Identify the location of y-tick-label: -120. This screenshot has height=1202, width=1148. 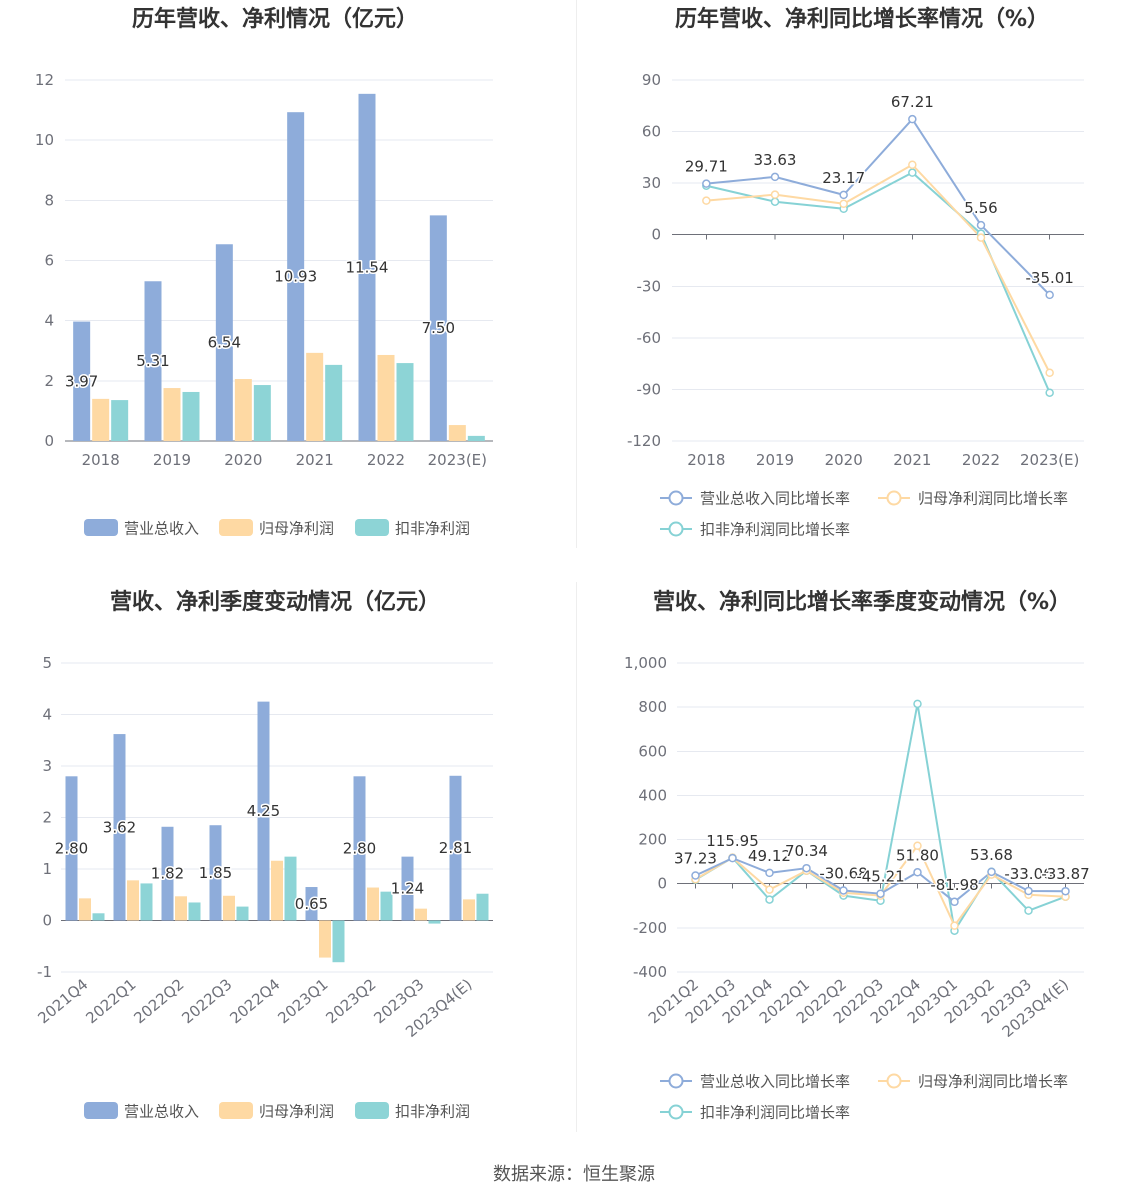
(644, 441).